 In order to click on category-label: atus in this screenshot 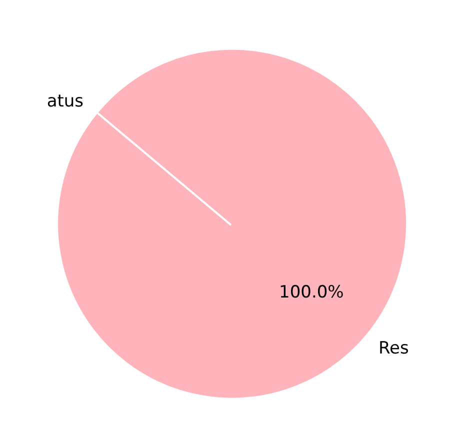, I will do `click(65, 101)`.